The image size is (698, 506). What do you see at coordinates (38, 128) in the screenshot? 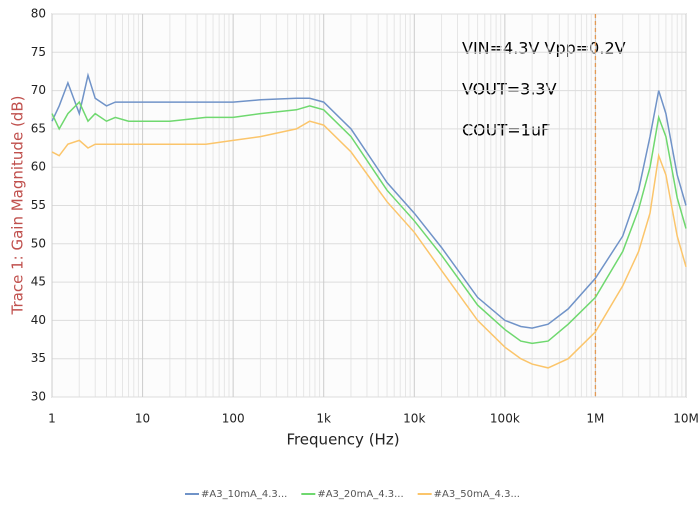
I see `y-tick-label: 65` at bounding box center [38, 128].